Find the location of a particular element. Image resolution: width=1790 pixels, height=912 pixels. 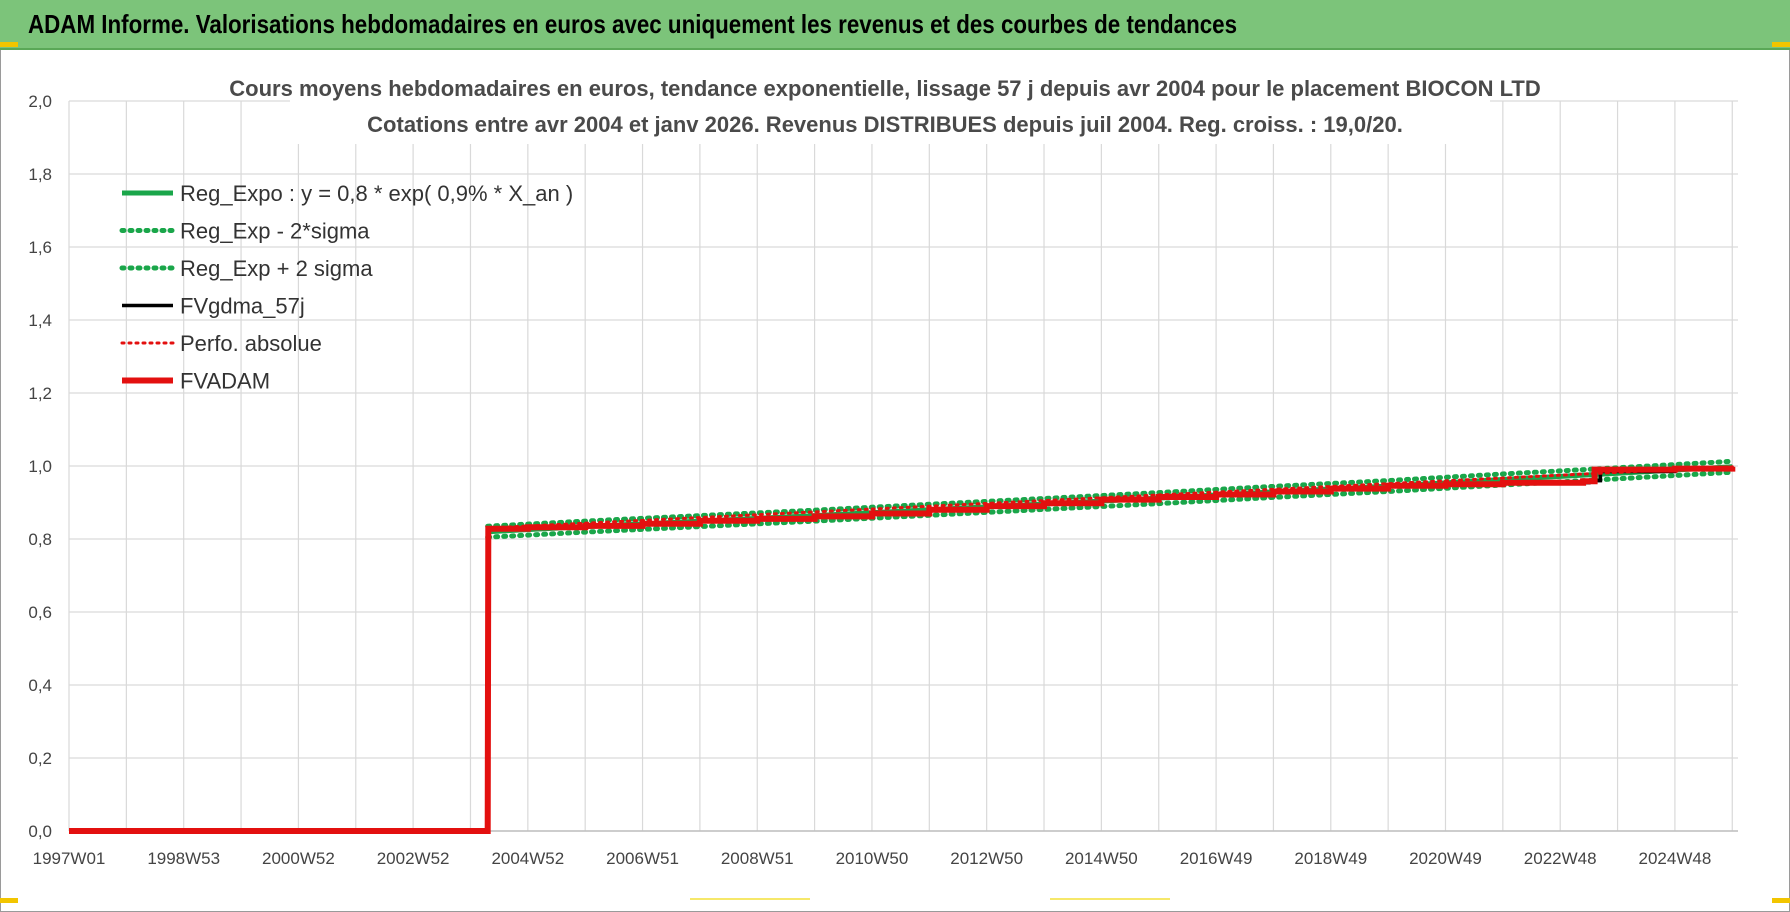

legend-label-perfo-absolue: Perfo. absolue is located at coordinates (251, 343).